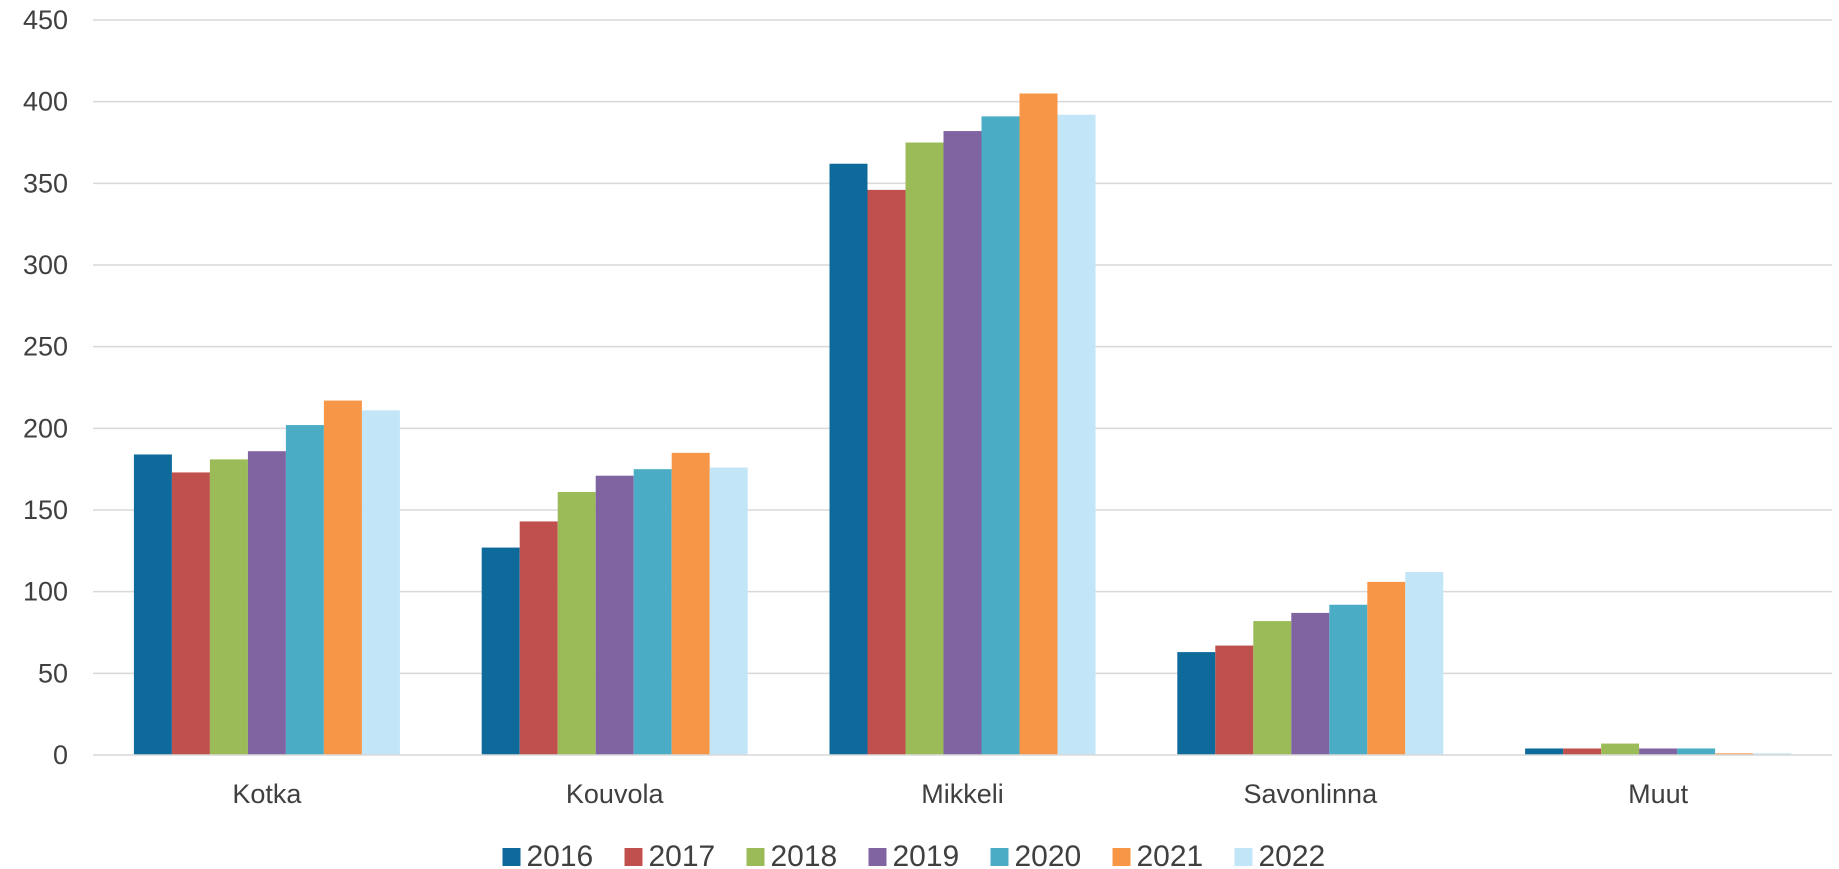 The height and width of the screenshot is (869, 1839). What do you see at coordinates (45, 265) in the screenshot?
I see `y-tick-label: 300` at bounding box center [45, 265].